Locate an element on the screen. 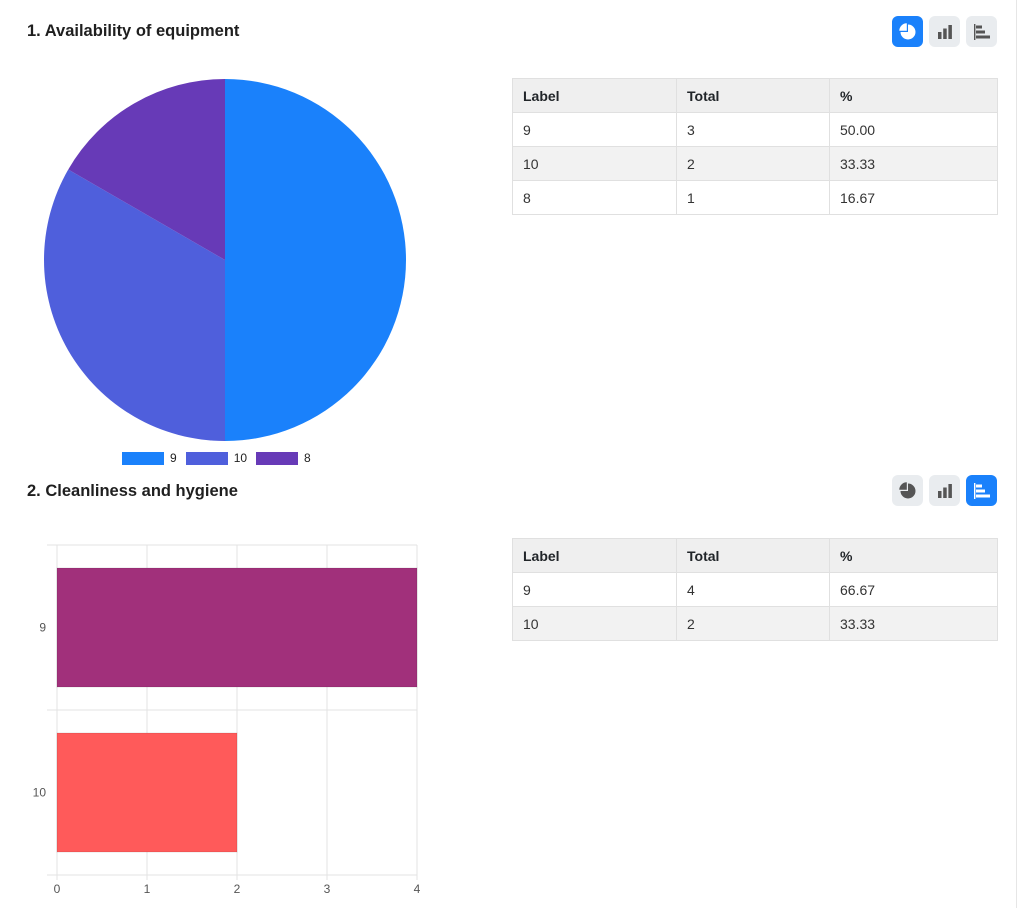  question-2-title: 2. Cleanliness and hygiene is located at coordinates (132, 491).